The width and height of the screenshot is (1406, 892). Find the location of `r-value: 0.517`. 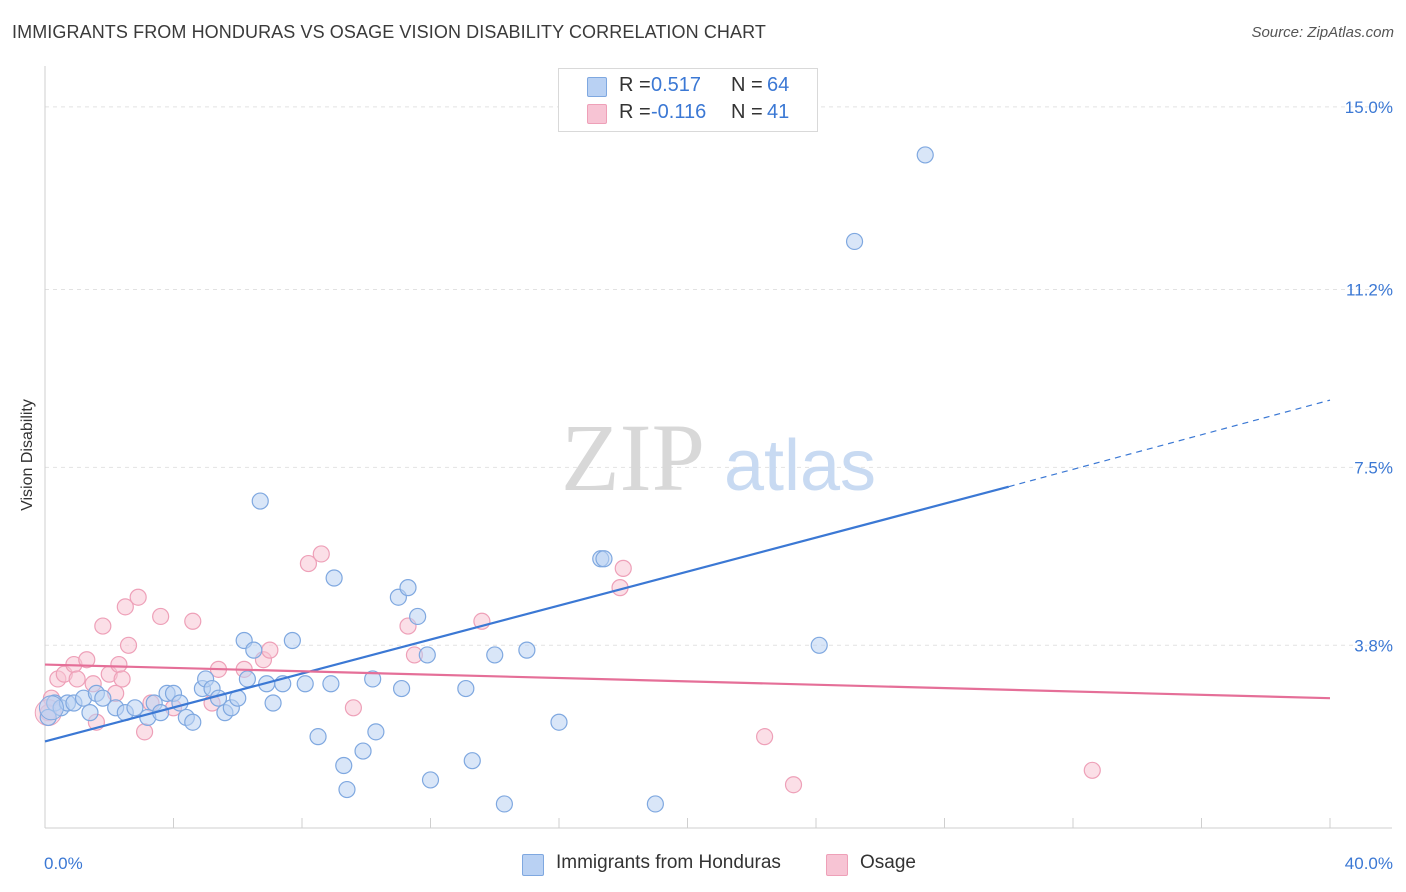

r-value: 0.517 is located at coordinates (676, 85).